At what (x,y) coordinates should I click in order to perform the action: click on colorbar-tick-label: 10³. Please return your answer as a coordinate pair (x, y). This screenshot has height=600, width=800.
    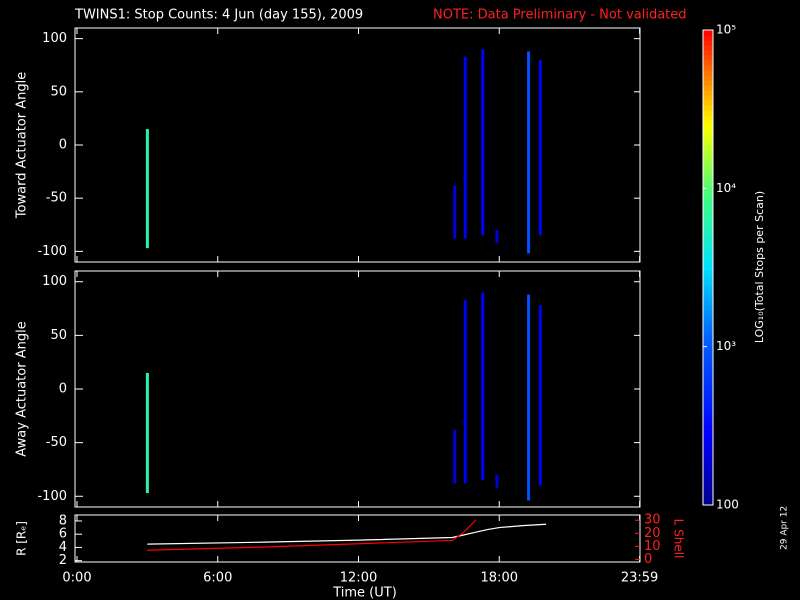
    Looking at the image, I should click on (726, 346).